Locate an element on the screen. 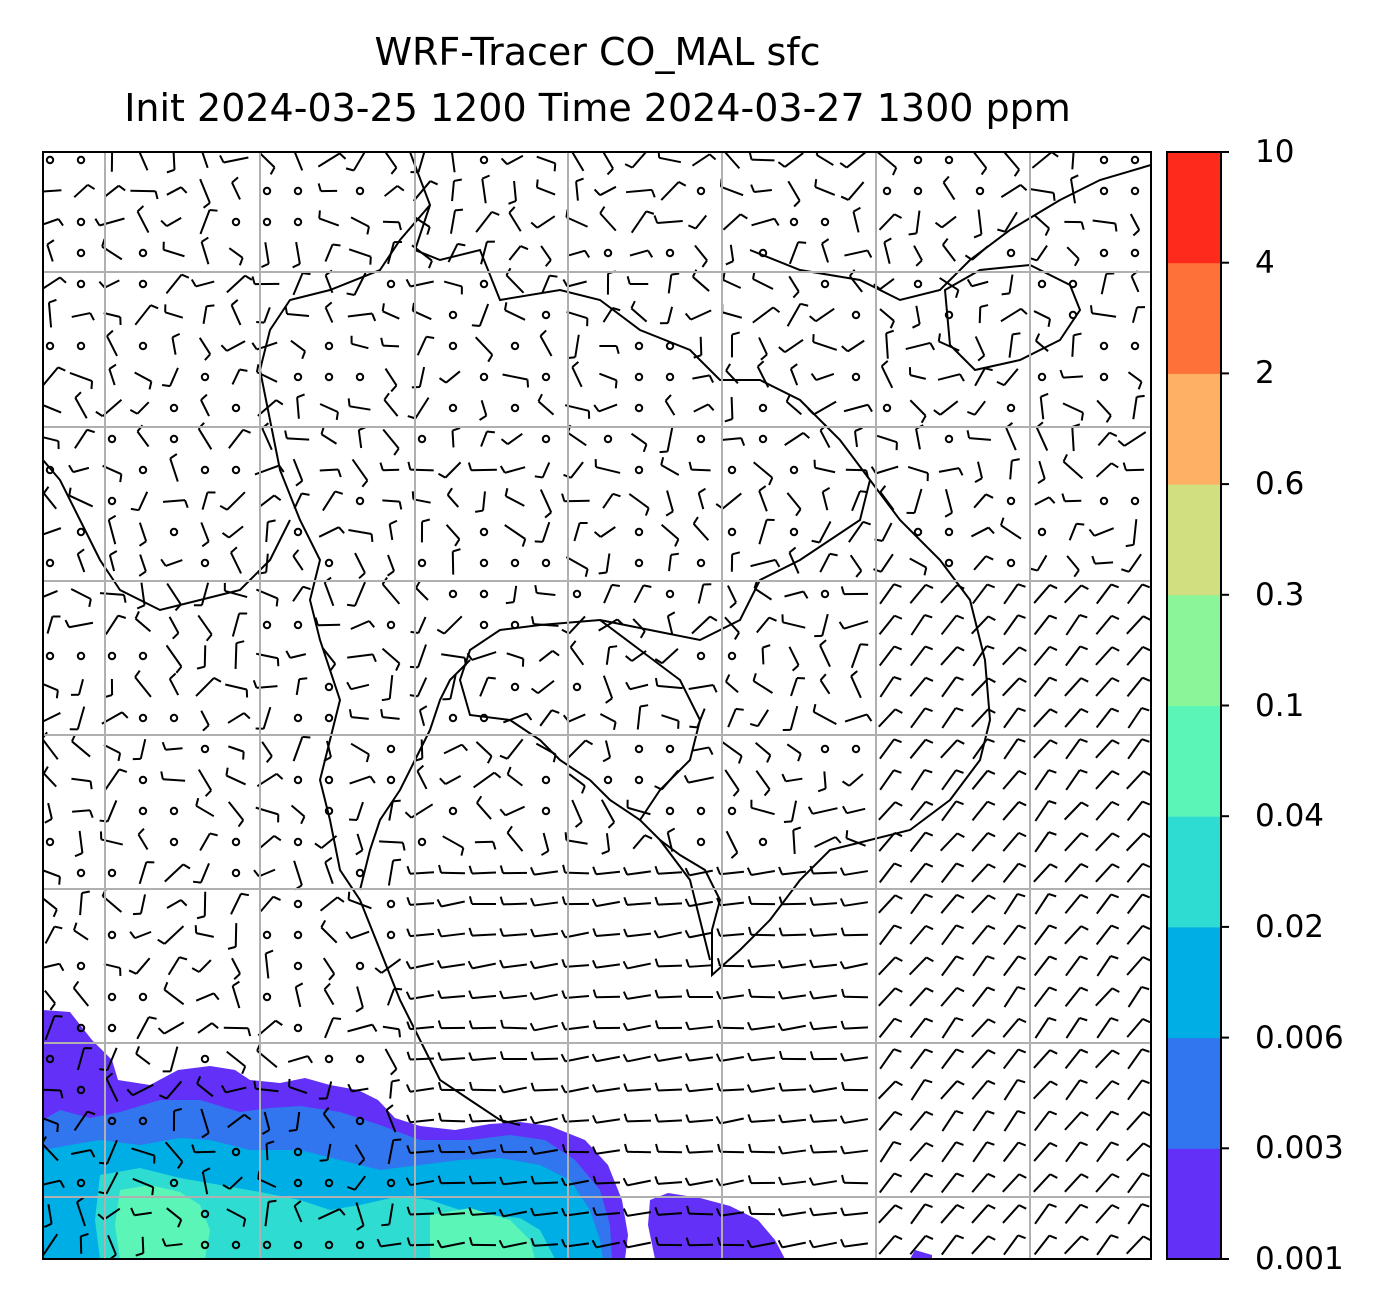 The height and width of the screenshot is (1313, 1400). colorbar-tick-label: 0.006 is located at coordinates (1299, 1037).